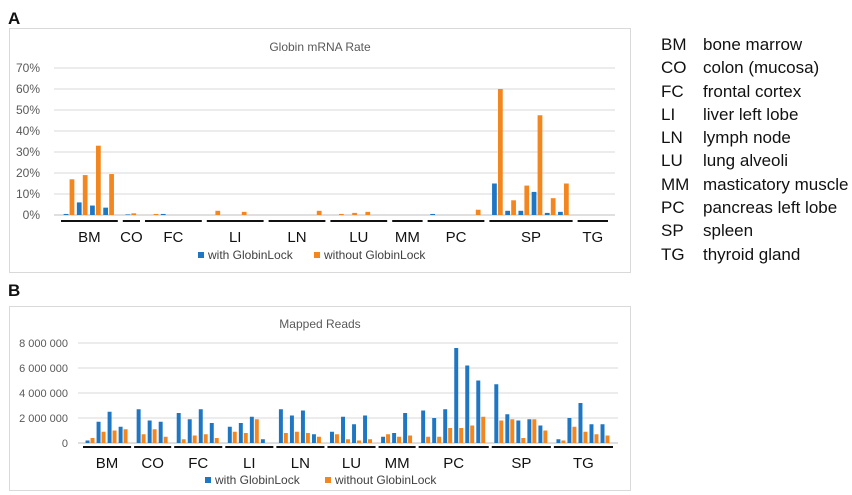 The height and width of the screenshot is (495, 852). Describe the element at coordinates (28, 68) in the screenshot. I see `y-tick-label: 70%` at that location.